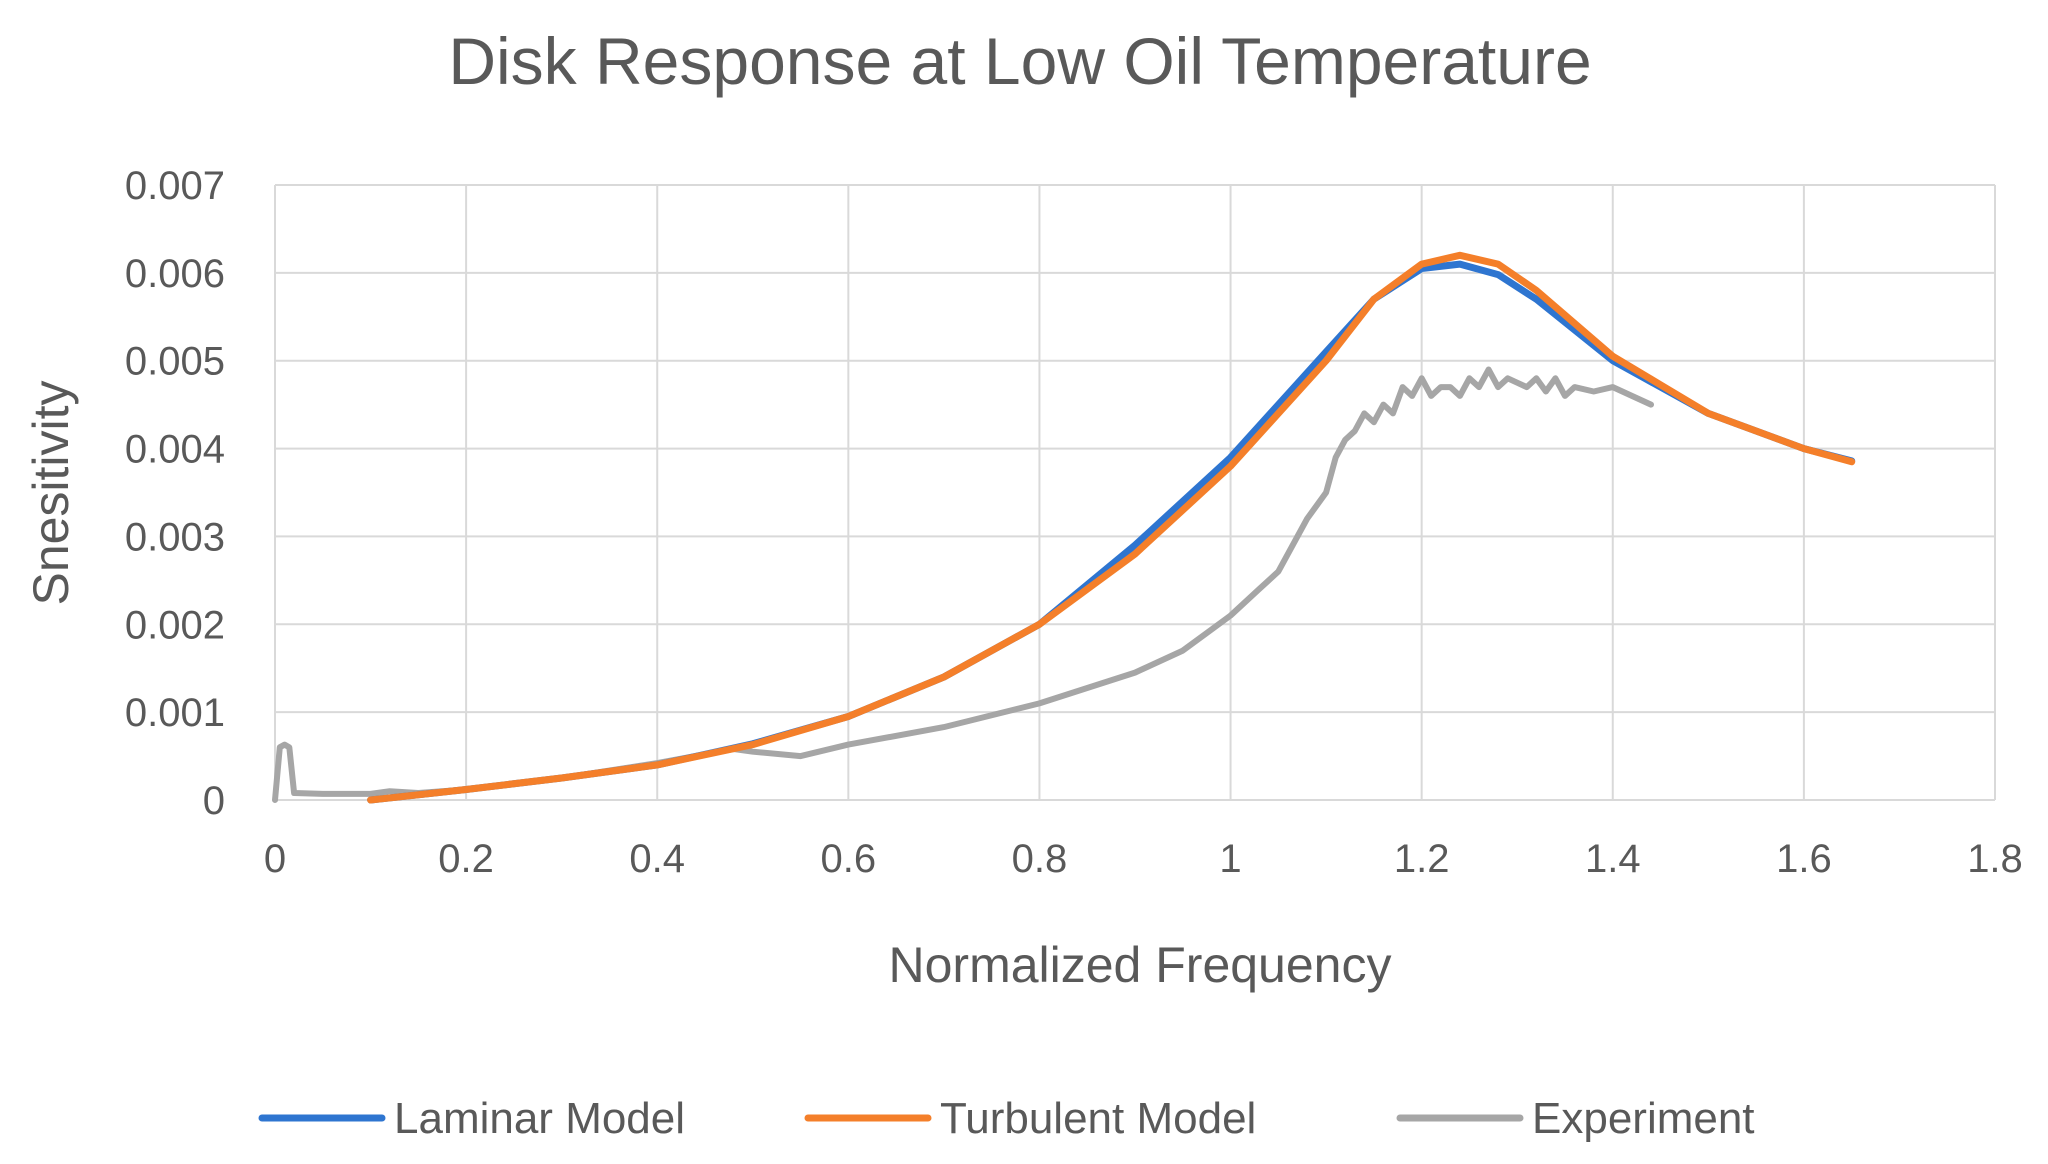 This screenshot has width=2048, height=1164. I want to click on legend-label: Turbulent Model, so click(1098, 1118).